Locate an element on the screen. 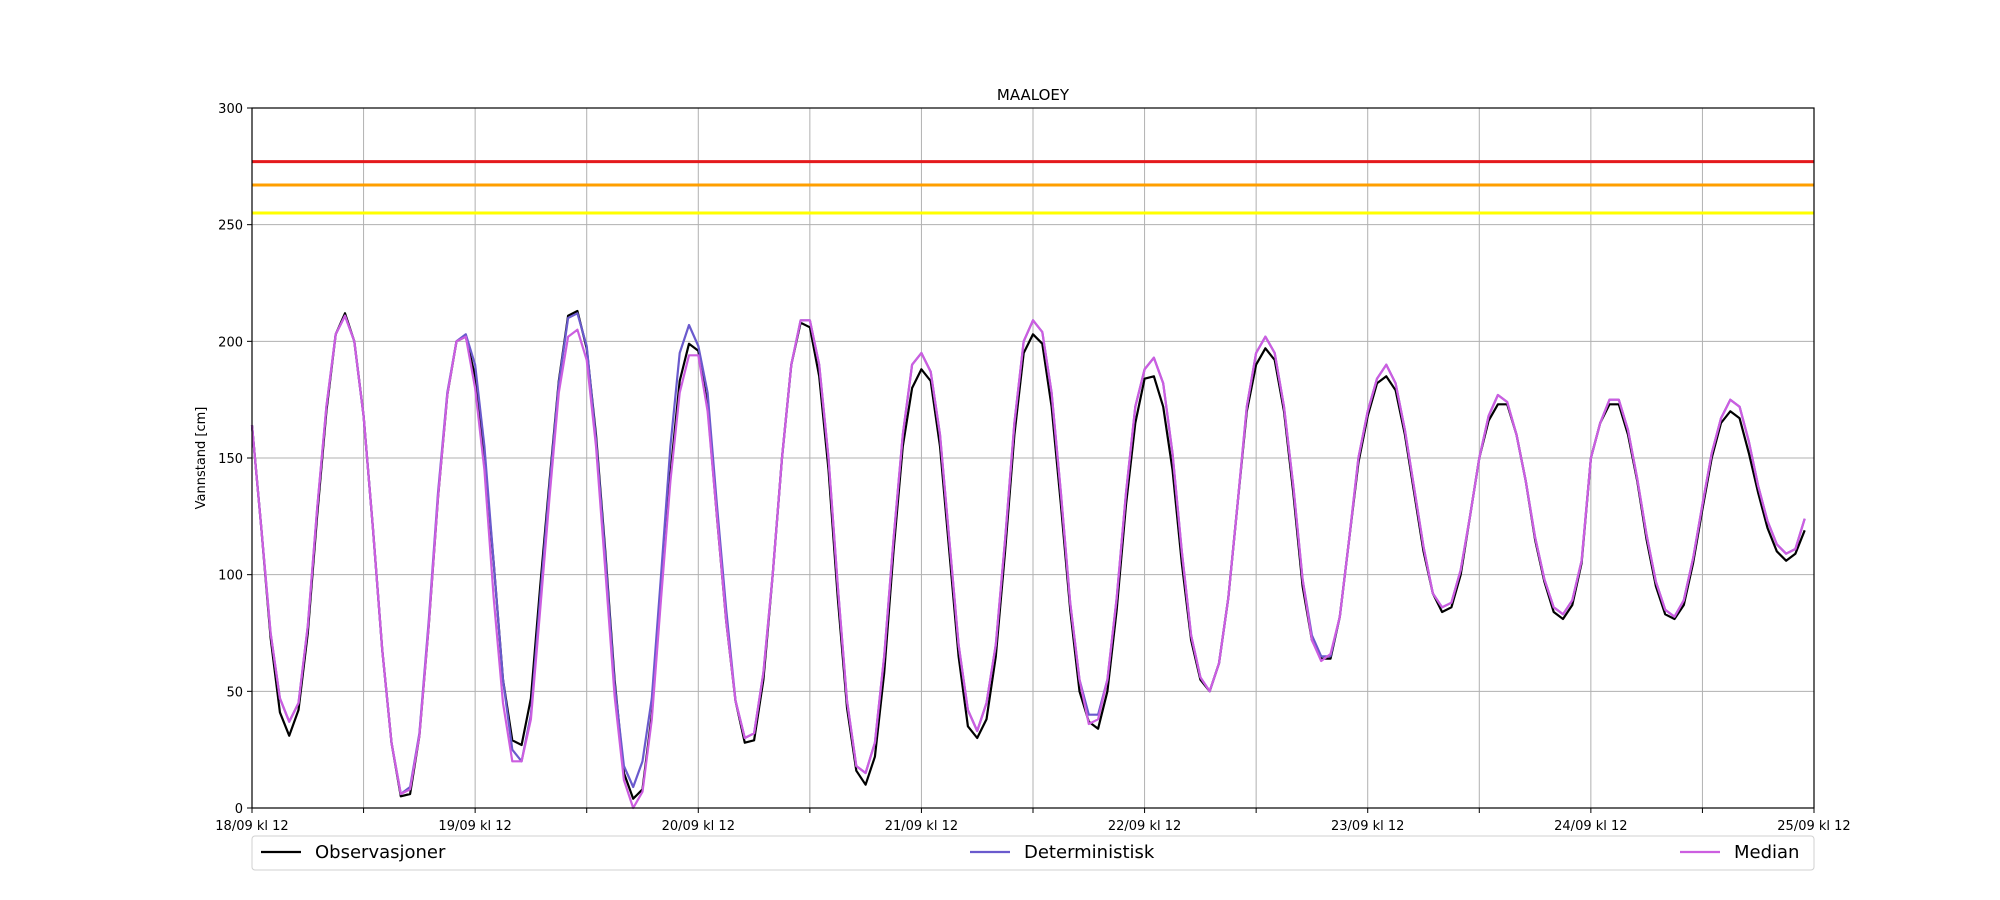 This screenshot has height=900, width=2000. x-tick-label: 19/09 kl 12 is located at coordinates (474, 826).